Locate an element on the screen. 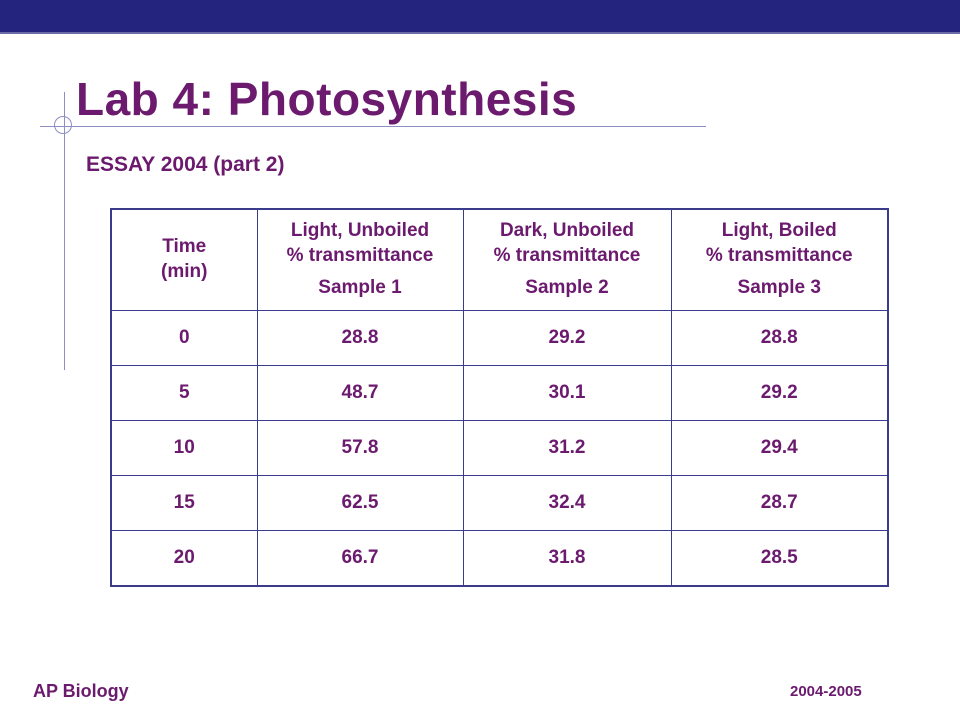 The height and width of the screenshot is (720, 960). table-cell: 62.5 is located at coordinates (360, 503).